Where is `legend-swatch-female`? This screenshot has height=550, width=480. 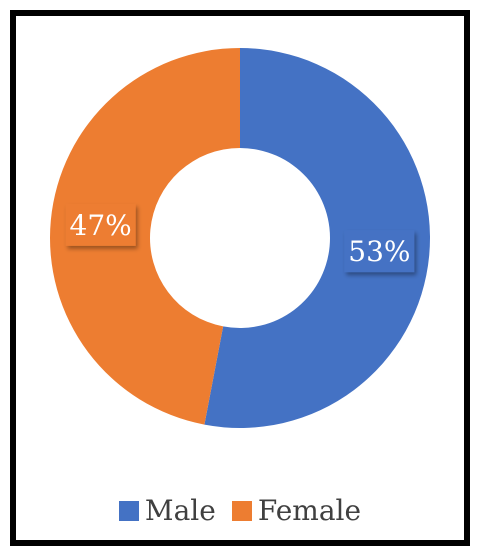 legend-swatch-female is located at coordinates (241, 510).